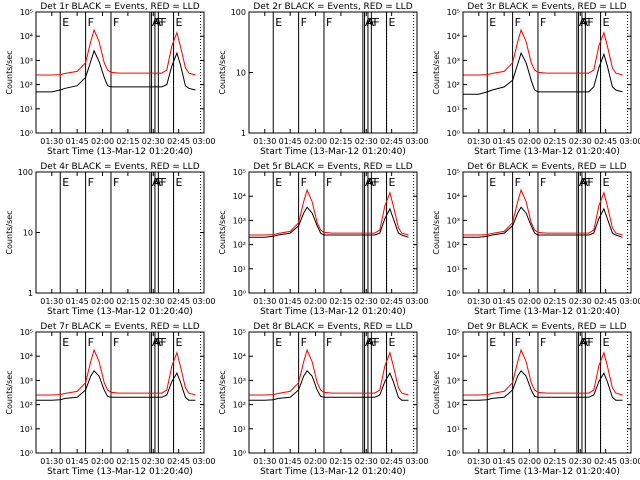 This screenshot has width=640, height=480. What do you see at coordinates (332, 327) in the screenshot?
I see `panel-title: Det 8r BLACK = Events, RED = LLD` at bounding box center [332, 327].